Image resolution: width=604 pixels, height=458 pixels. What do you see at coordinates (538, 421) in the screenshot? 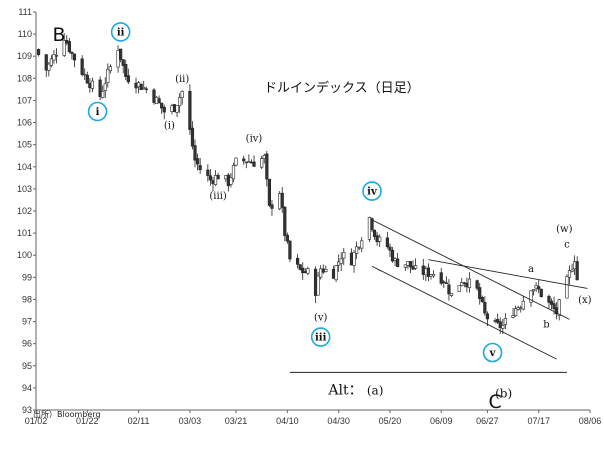
I see `x-tick-label: 07/17` at bounding box center [538, 421].